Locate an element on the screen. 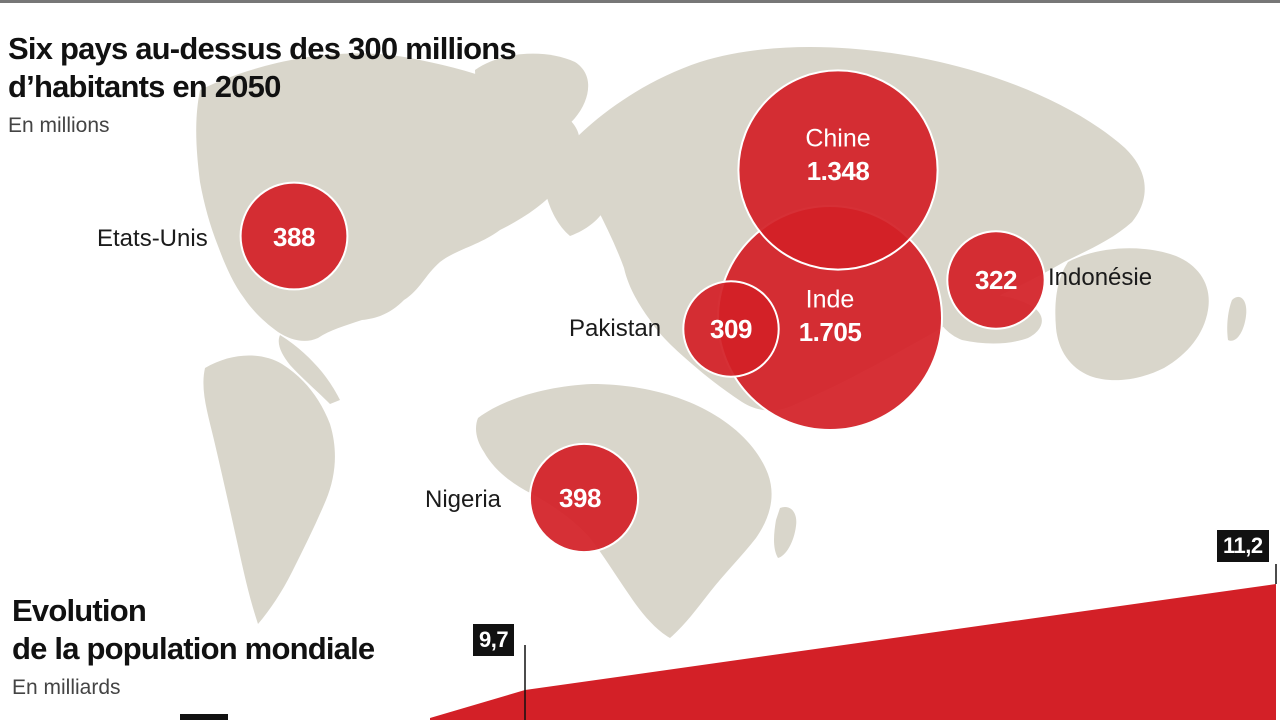  country-label-pakistan: Pakistan is located at coordinates (615, 328).